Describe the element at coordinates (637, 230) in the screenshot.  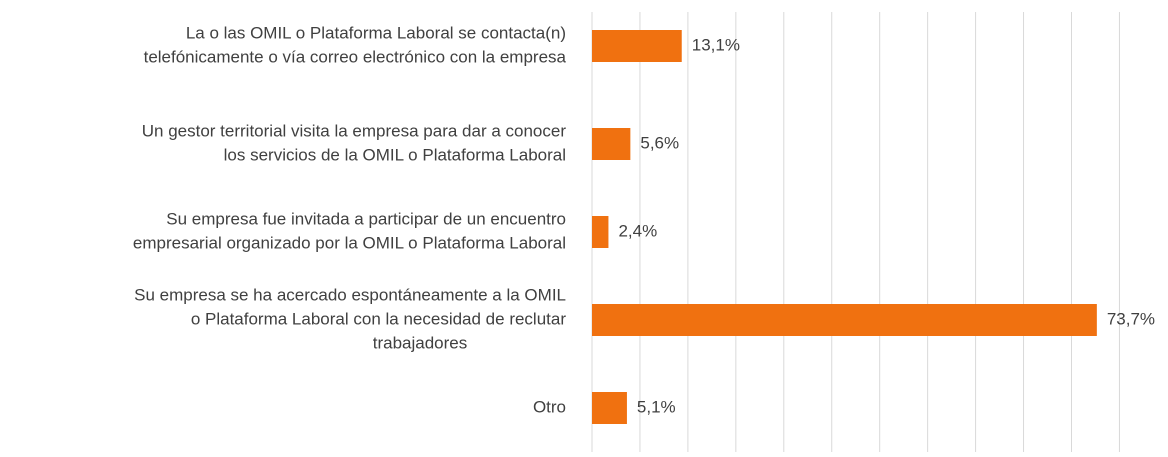
I see `data-label: 2,4%` at that location.